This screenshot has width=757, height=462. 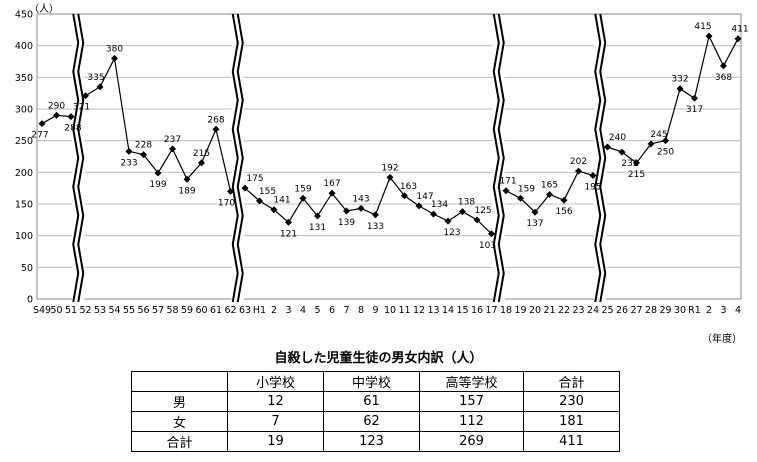 What do you see at coordinates (281, 201) in the screenshot?
I see `data-label: 141` at bounding box center [281, 201].